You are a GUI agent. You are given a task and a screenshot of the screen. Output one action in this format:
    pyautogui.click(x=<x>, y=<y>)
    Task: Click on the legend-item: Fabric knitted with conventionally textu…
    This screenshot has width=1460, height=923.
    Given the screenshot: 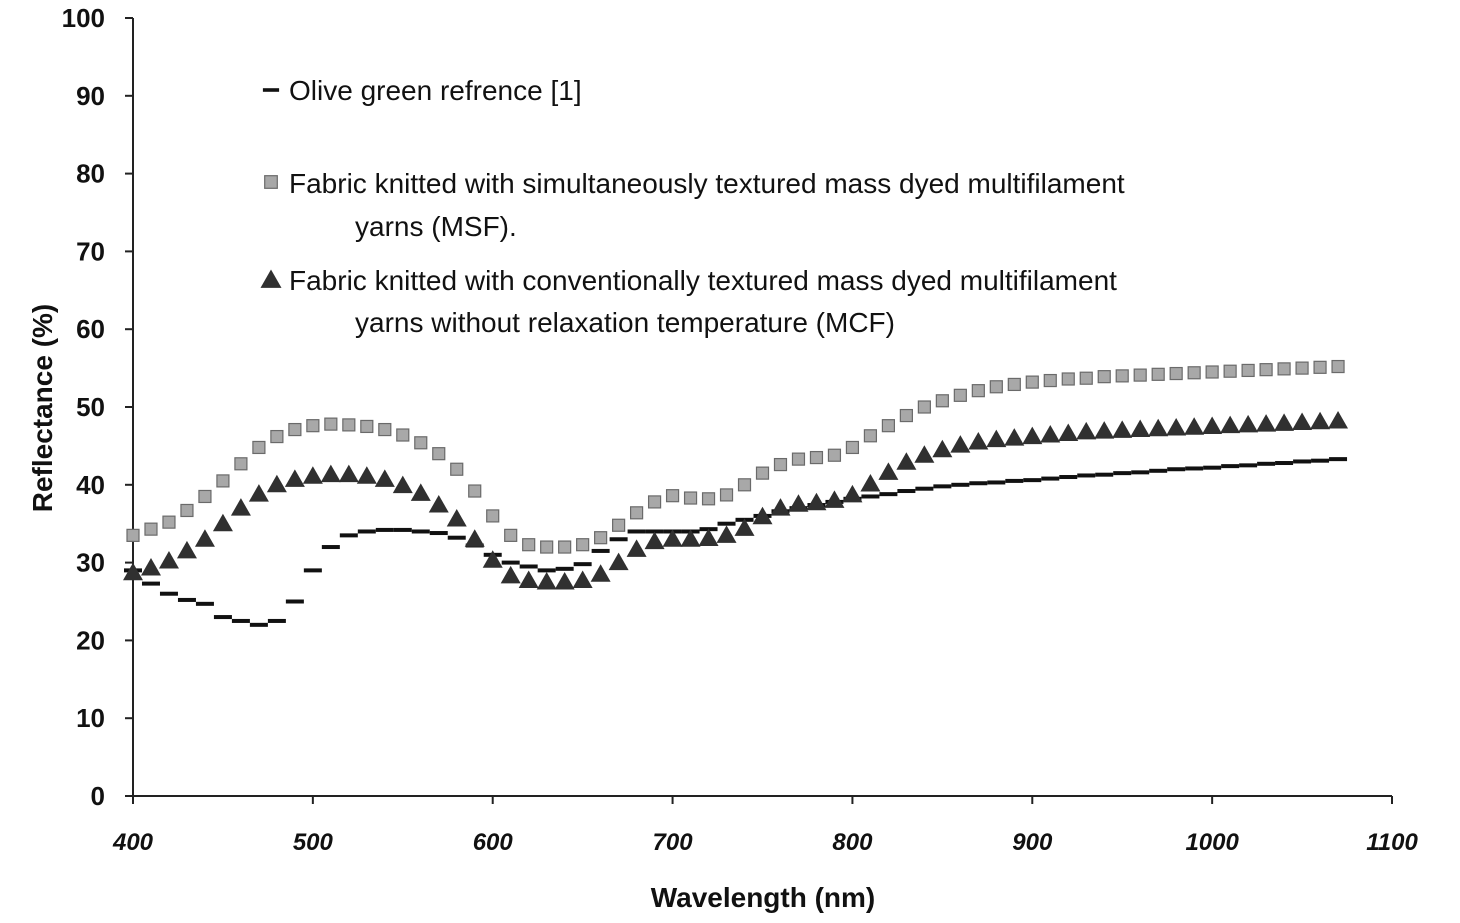 What is the action you would take?
    pyautogui.click(x=688, y=301)
    